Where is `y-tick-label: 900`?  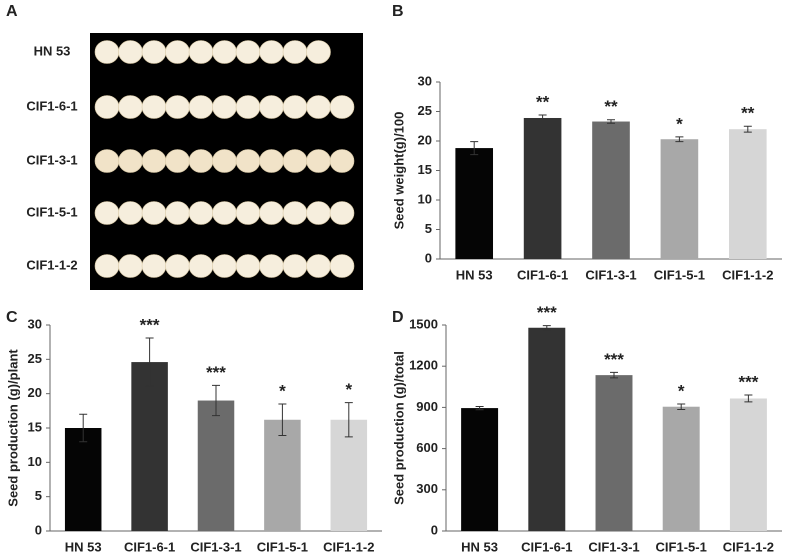 y-tick-label: 900 is located at coordinates (427, 406).